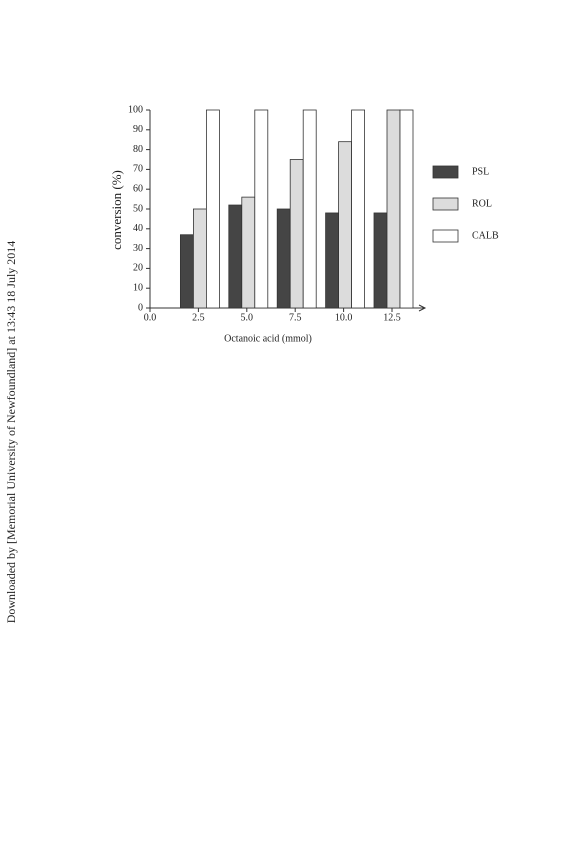 This screenshot has width=576, height=864. Describe the element at coordinates (268, 338) in the screenshot. I see `x-axis-label: Octanoic acid (mmol)` at that location.